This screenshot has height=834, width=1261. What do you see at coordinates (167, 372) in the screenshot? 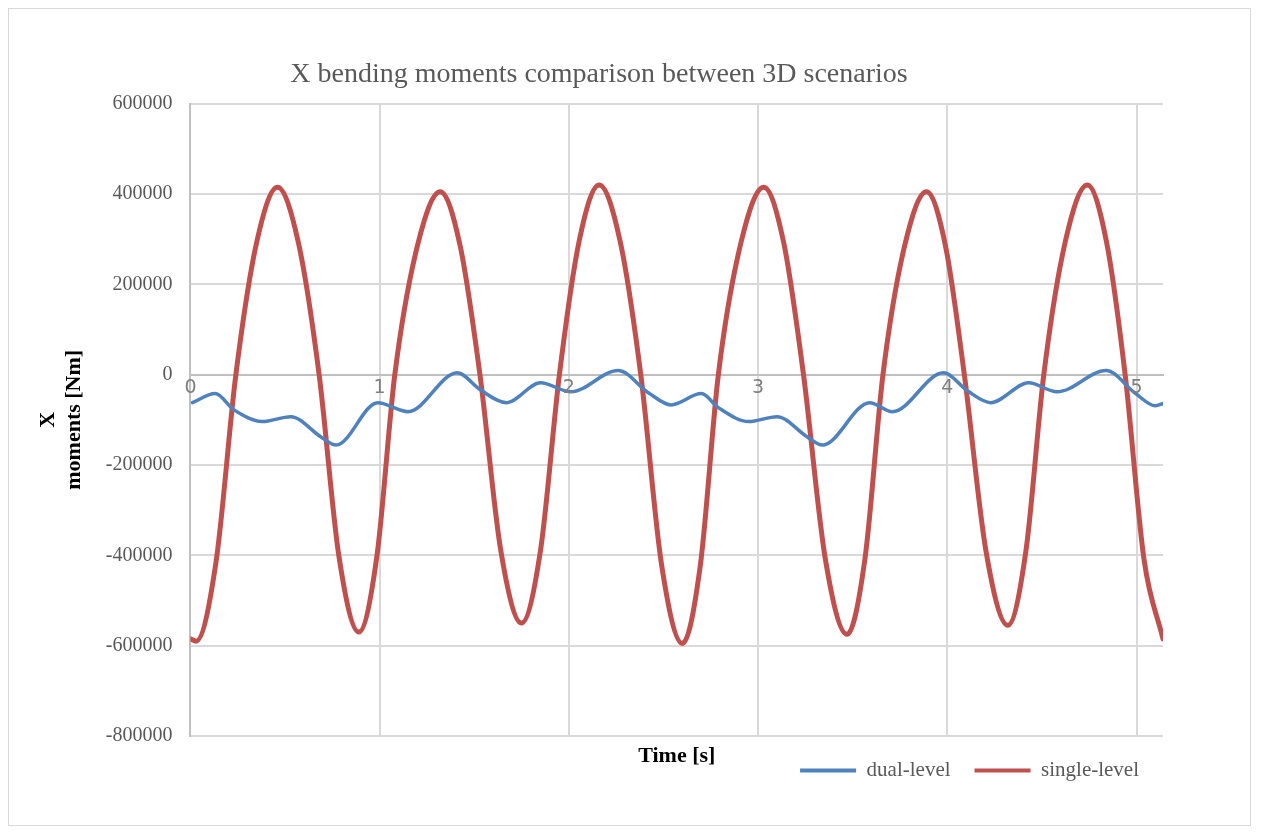
I see `y-tick-label: 0` at bounding box center [167, 372].